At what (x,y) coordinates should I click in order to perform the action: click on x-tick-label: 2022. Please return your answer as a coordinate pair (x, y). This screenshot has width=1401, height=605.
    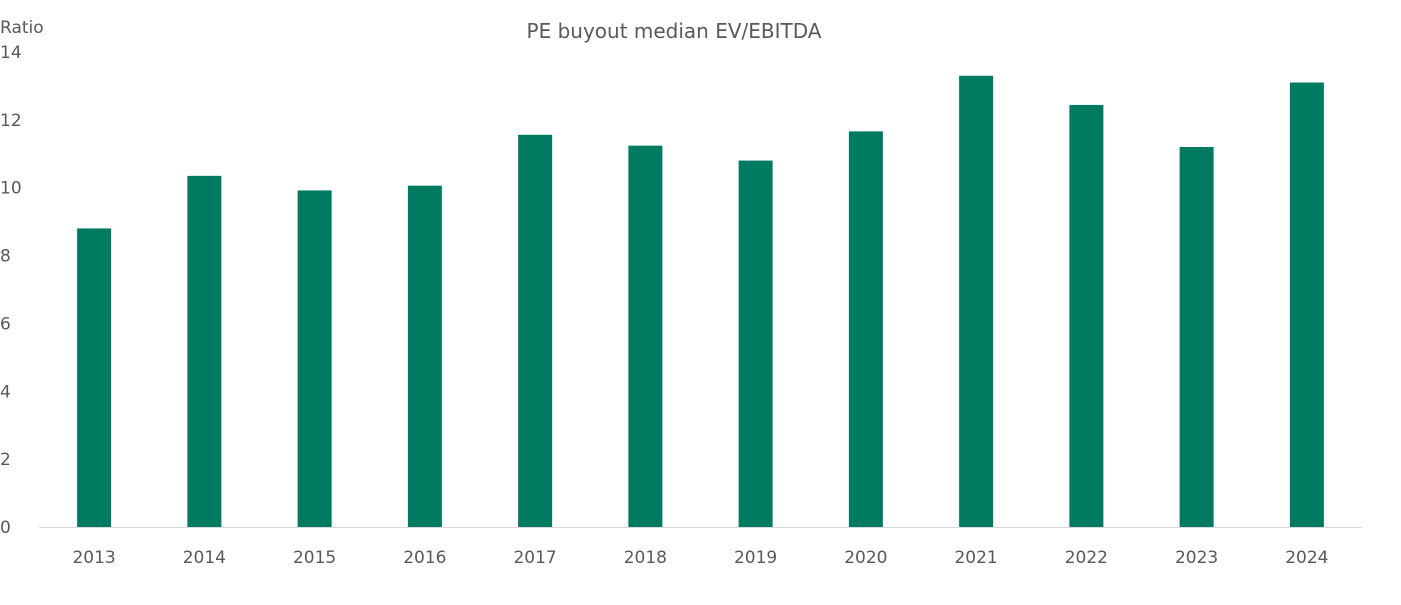
    Looking at the image, I should click on (1086, 558).